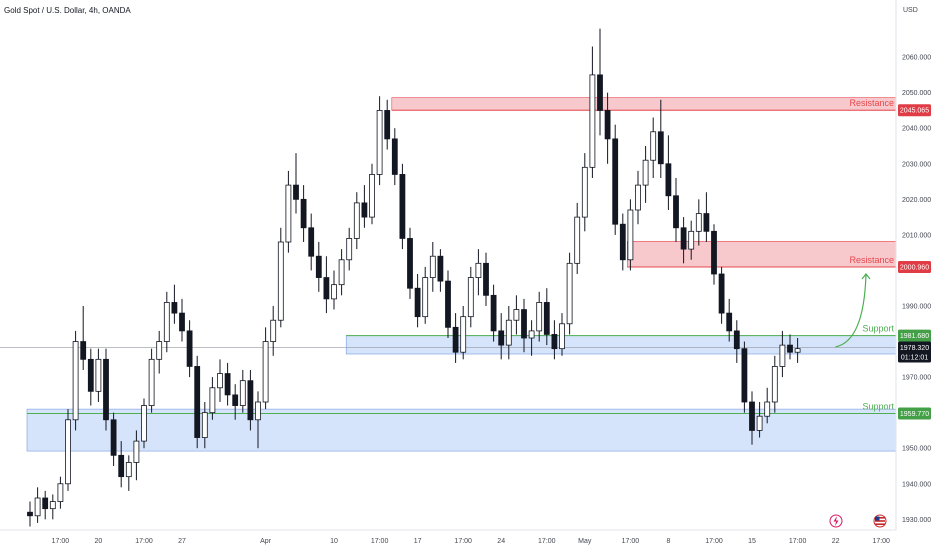 The height and width of the screenshot is (550, 932). What do you see at coordinates (836, 541) in the screenshot?
I see `x-tick-label: 22` at bounding box center [836, 541].